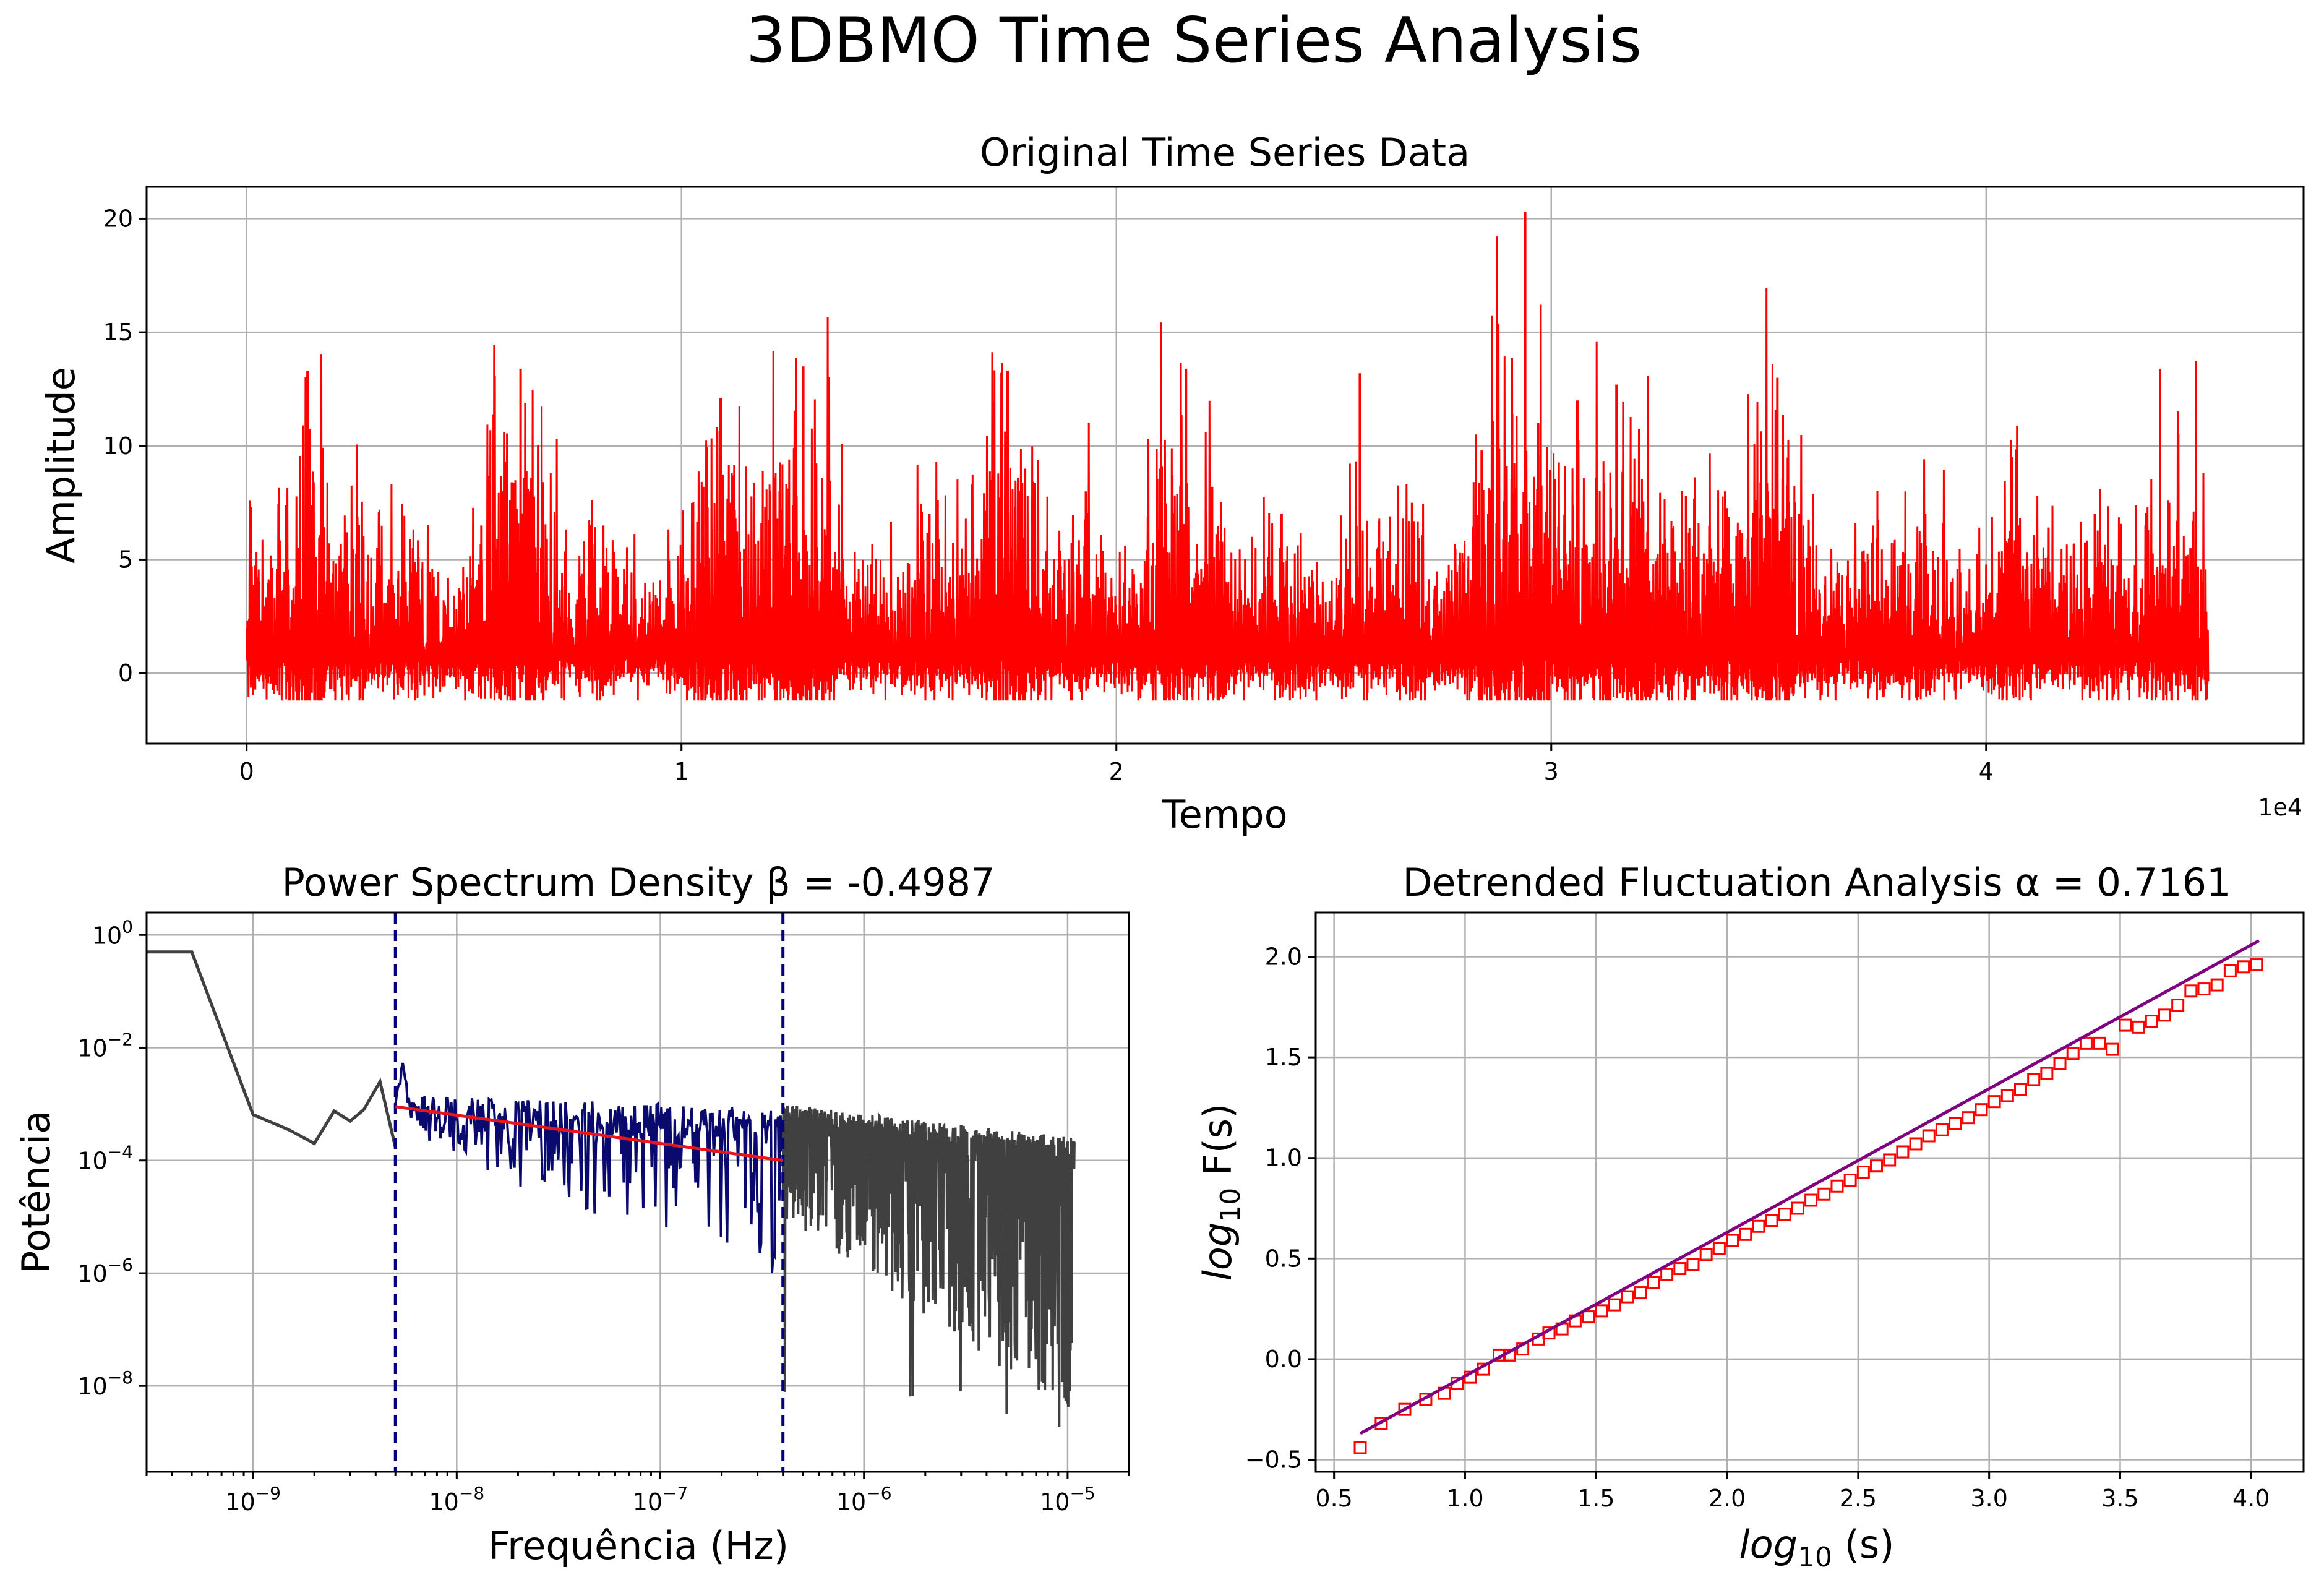 This screenshot has height=1585, width=2324. Describe the element at coordinates (2120, 1498) in the screenshot. I see `dfa-xtick-label: 3.5` at that location.